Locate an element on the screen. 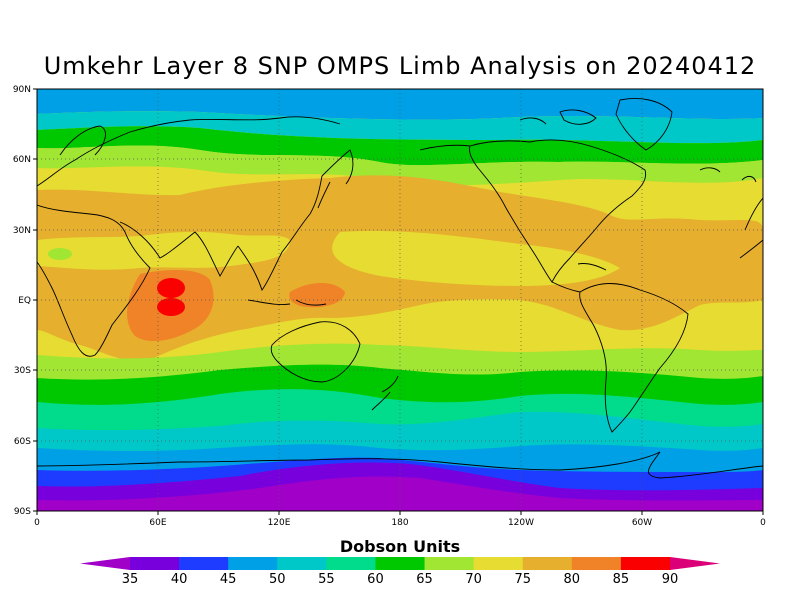  colorbar-tick-label: 40 is located at coordinates (179, 579).